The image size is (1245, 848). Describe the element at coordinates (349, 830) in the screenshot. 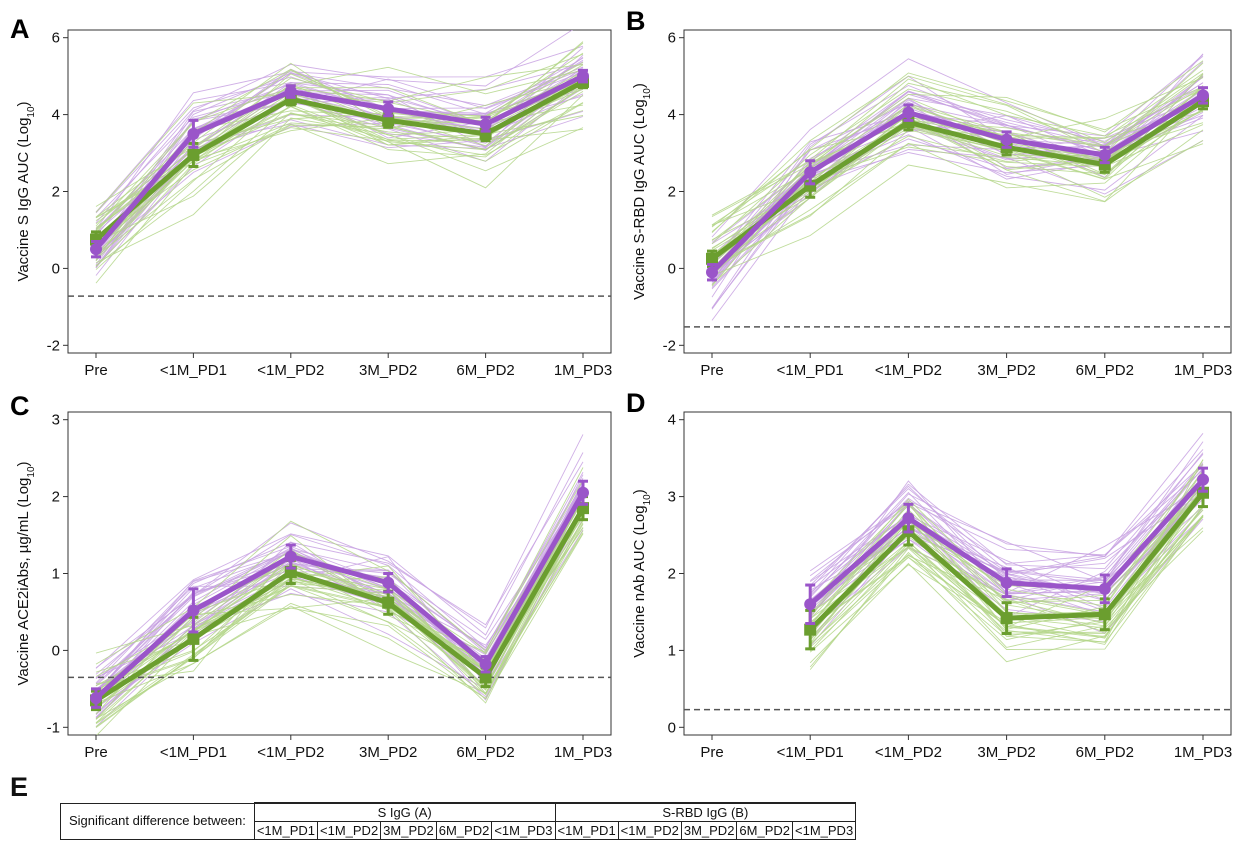

I see `table-col-a-2: <1M_PD2` at that location.